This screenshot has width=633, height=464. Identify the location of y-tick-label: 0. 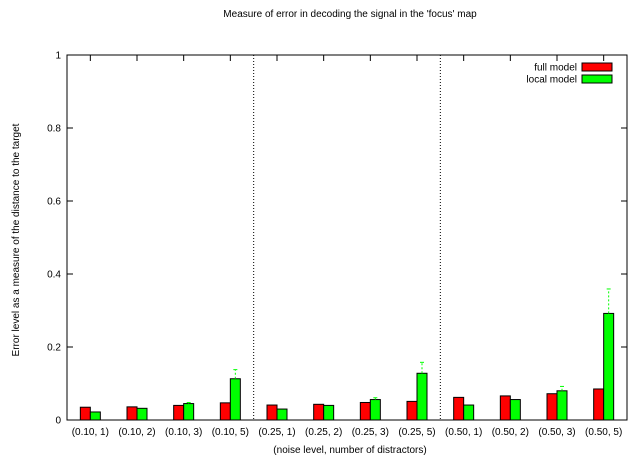
(58, 421).